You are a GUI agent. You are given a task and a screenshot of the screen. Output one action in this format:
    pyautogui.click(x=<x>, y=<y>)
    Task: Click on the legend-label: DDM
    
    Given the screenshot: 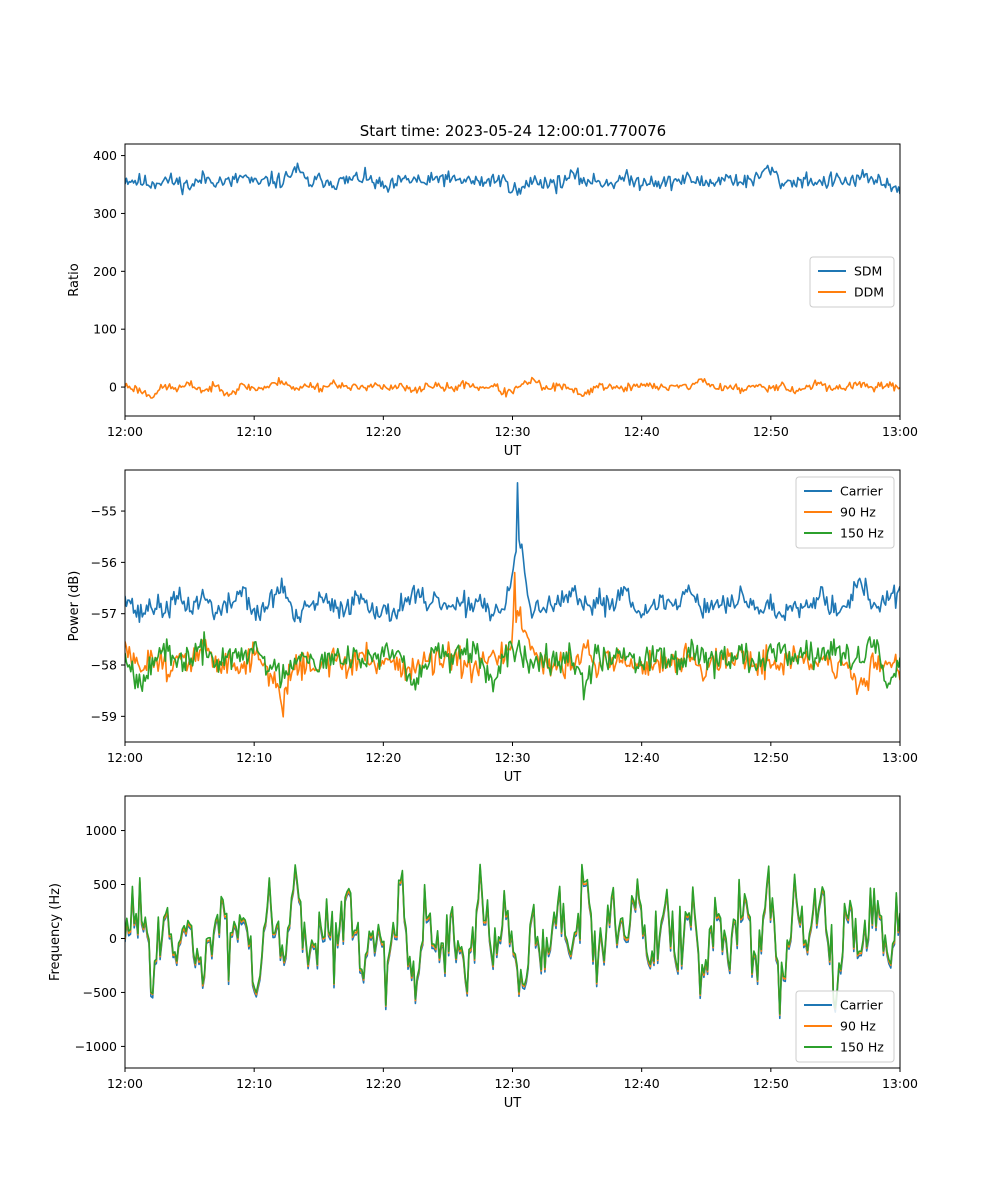 What is the action you would take?
    pyautogui.click(x=869, y=292)
    